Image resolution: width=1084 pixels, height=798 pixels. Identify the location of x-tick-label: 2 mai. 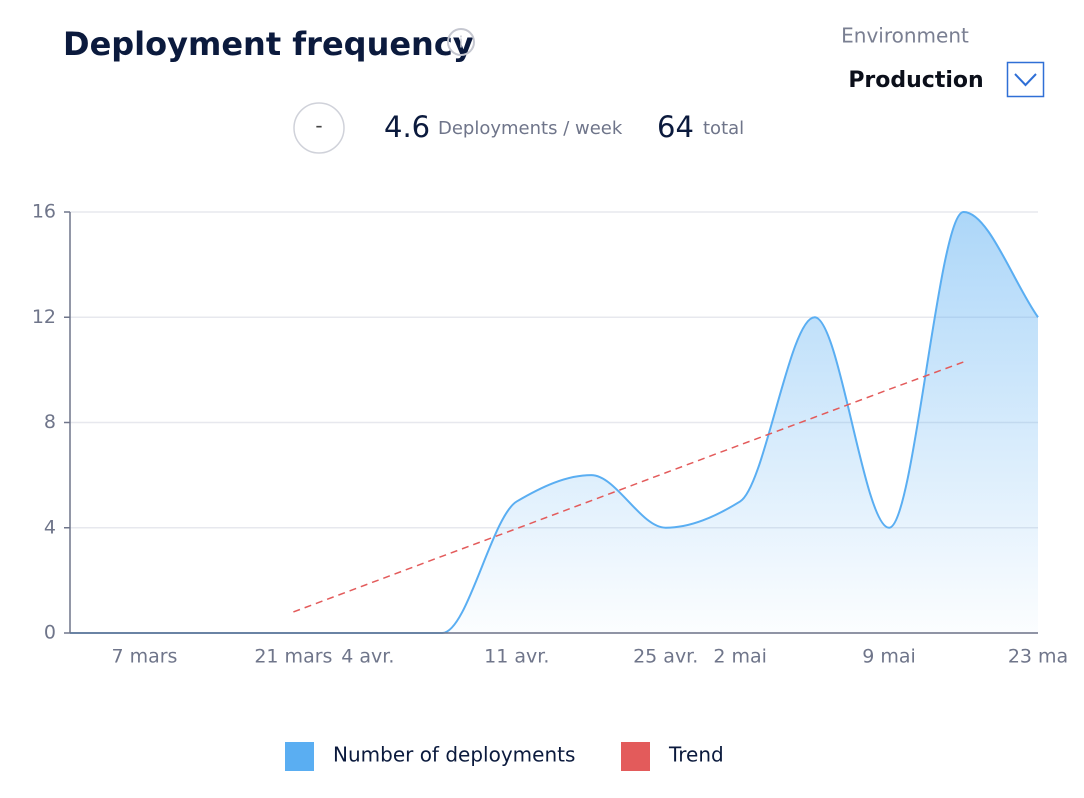
(740, 657).